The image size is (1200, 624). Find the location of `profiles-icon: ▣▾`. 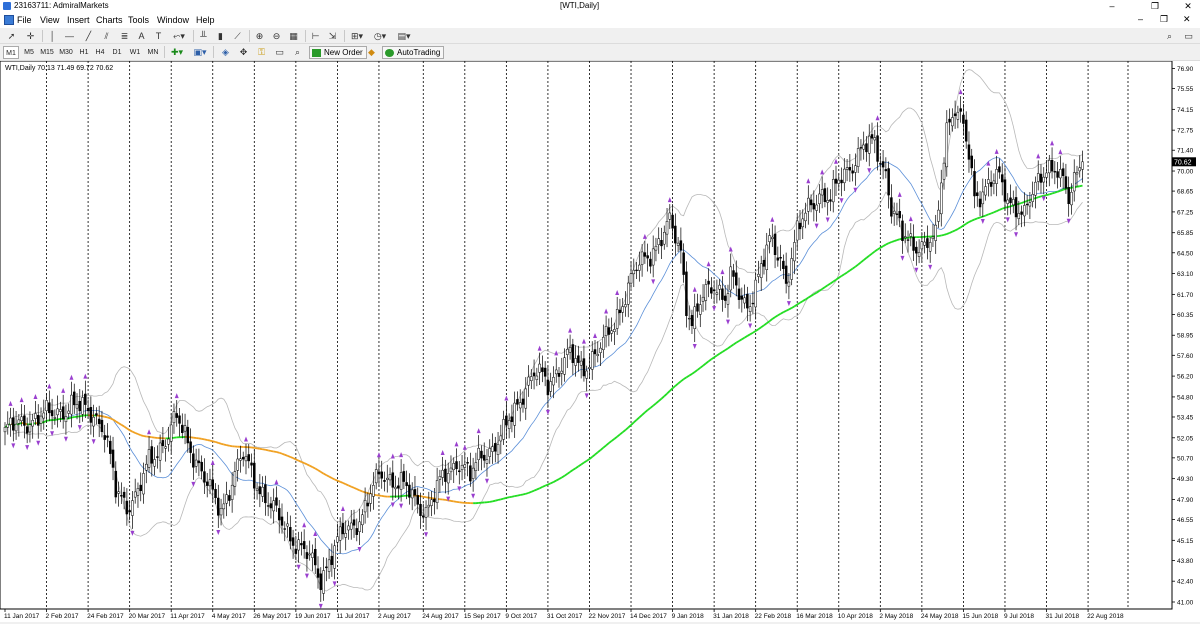

profiles-icon: ▣▾ is located at coordinates (200, 52).